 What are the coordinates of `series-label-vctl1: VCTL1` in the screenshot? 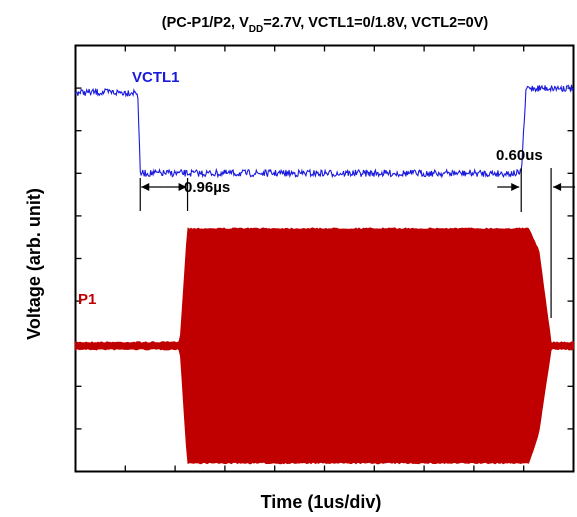 It's located at (156, 77).